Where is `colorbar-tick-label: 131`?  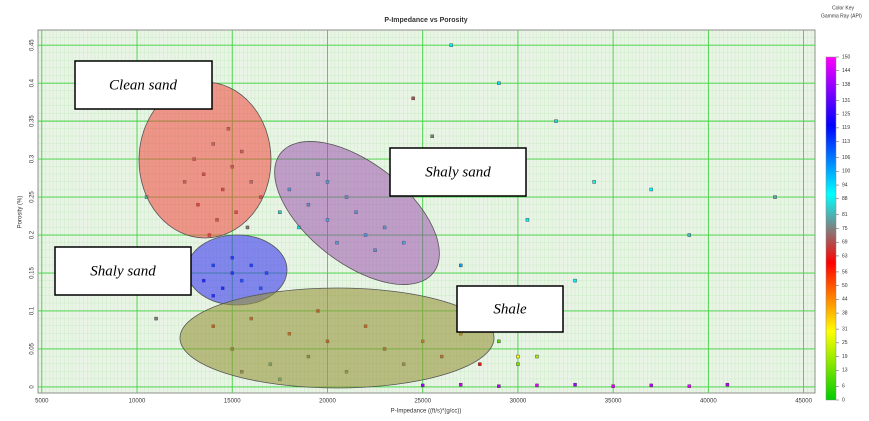
colorbar-tick-label: 131 is located at coordinates (846, 101).